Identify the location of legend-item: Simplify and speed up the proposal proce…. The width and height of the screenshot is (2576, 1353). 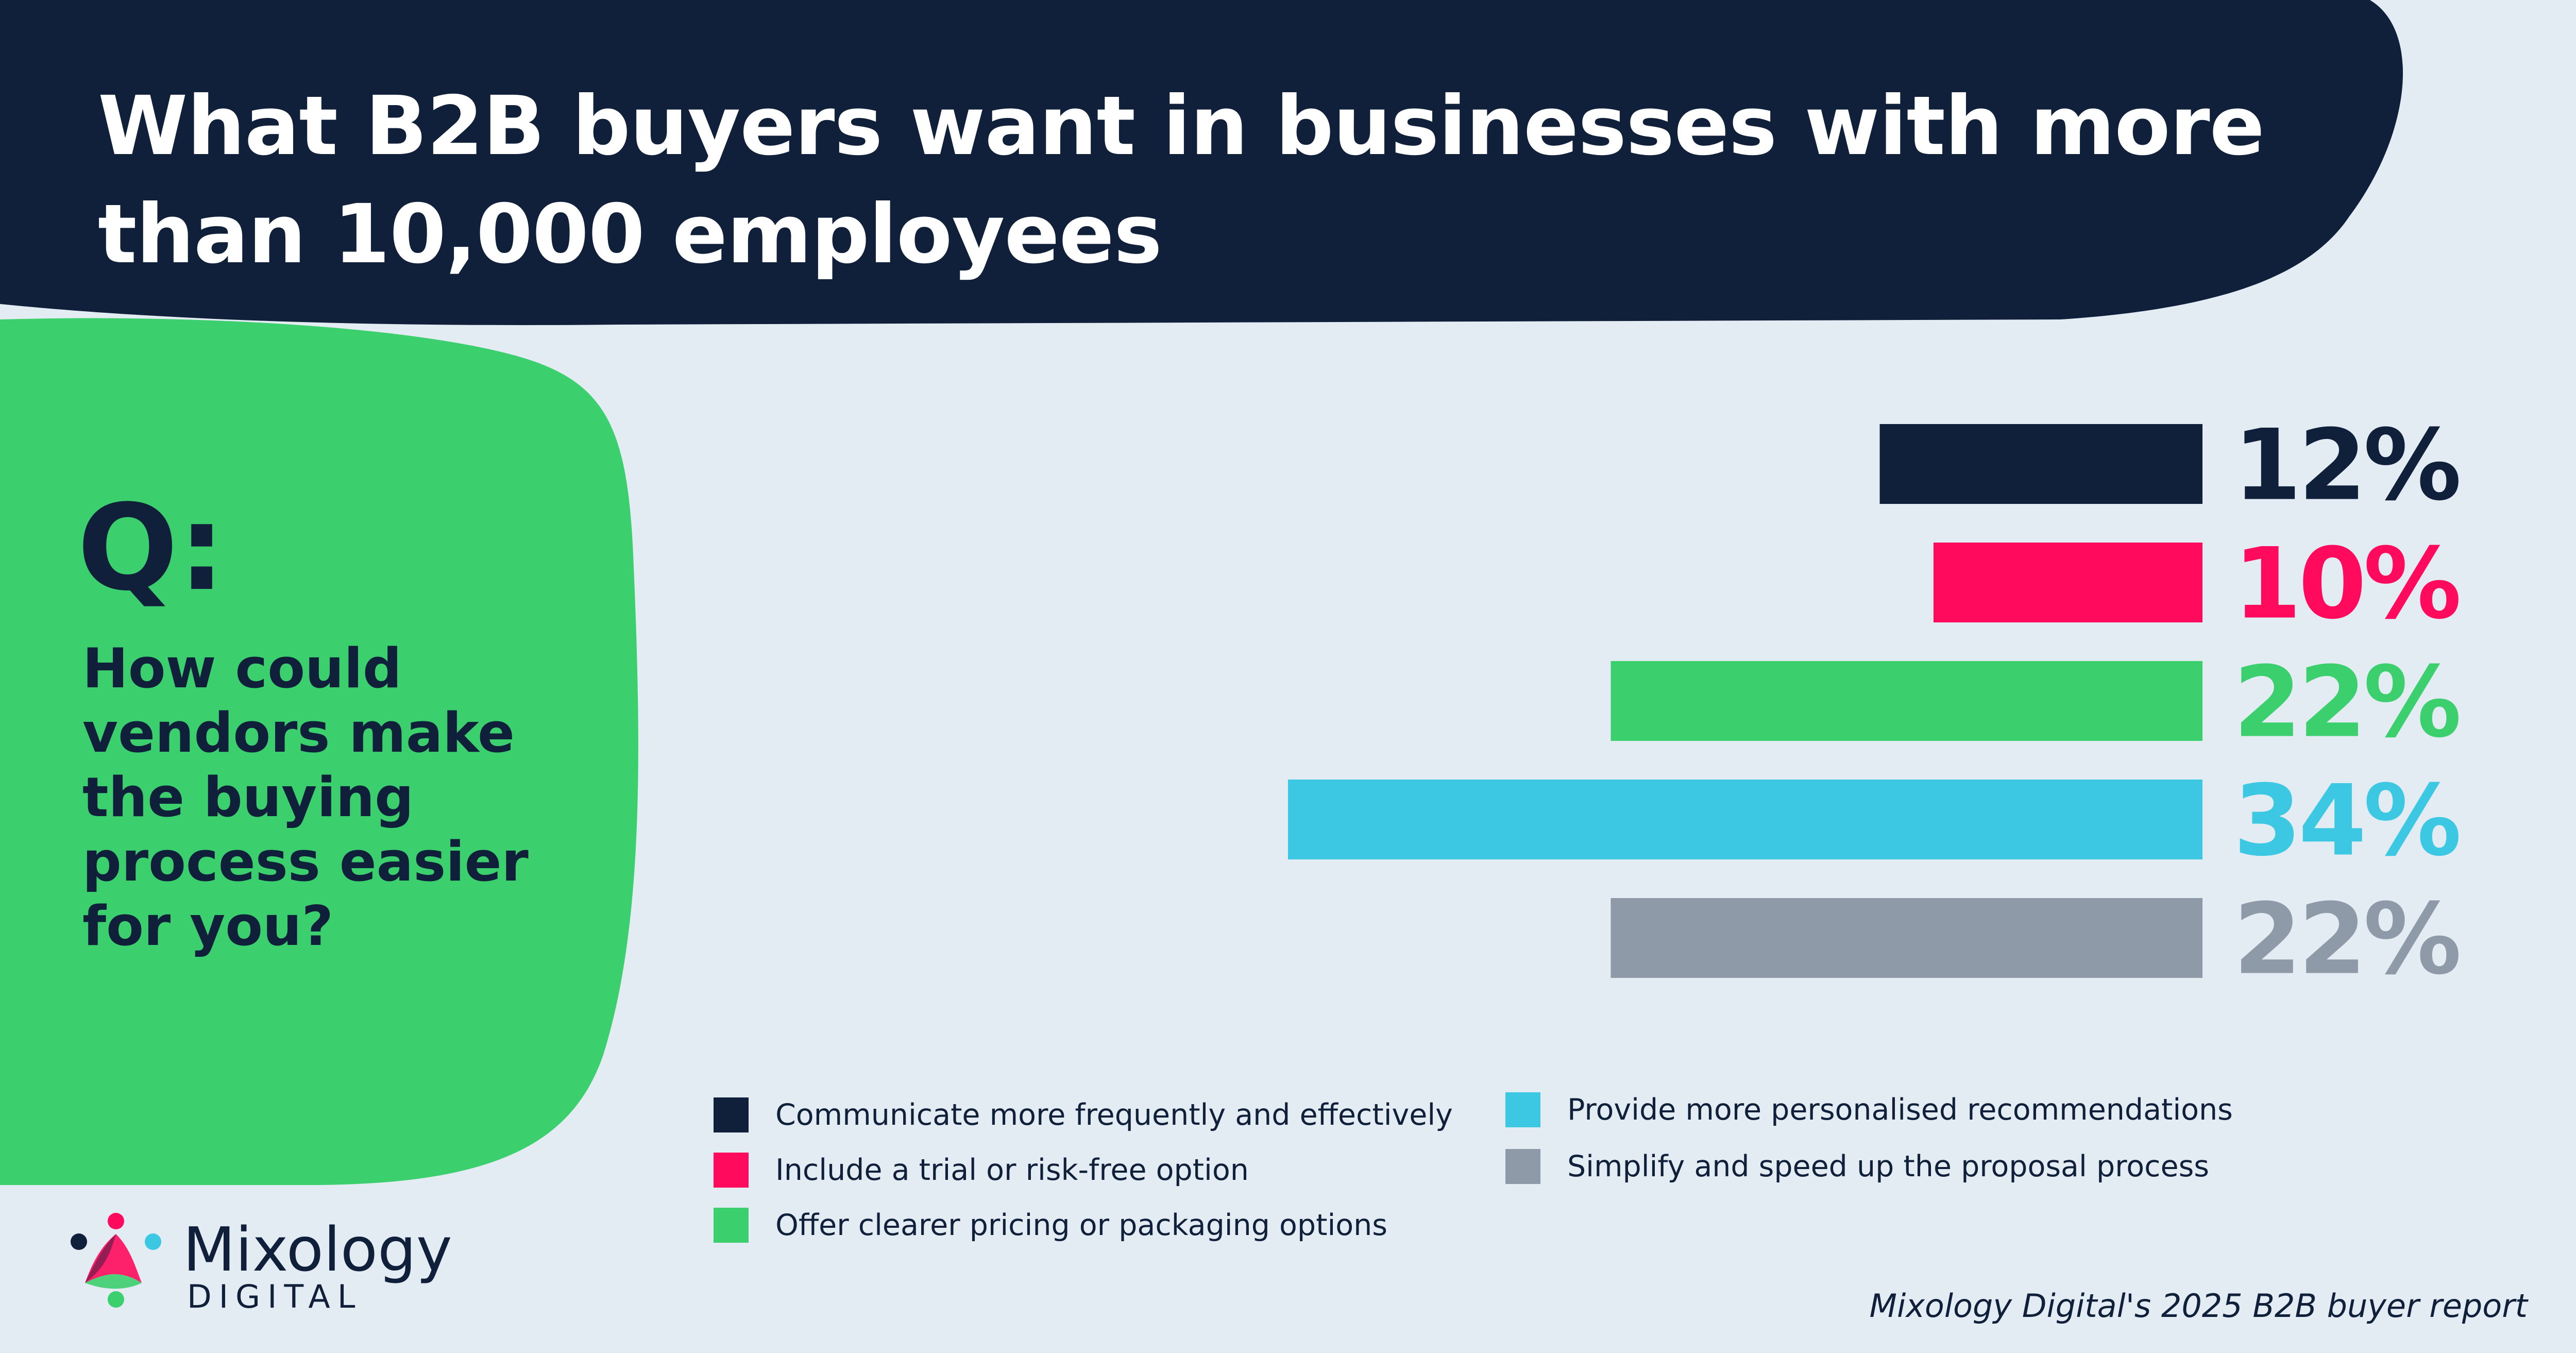
(1857, 1166).